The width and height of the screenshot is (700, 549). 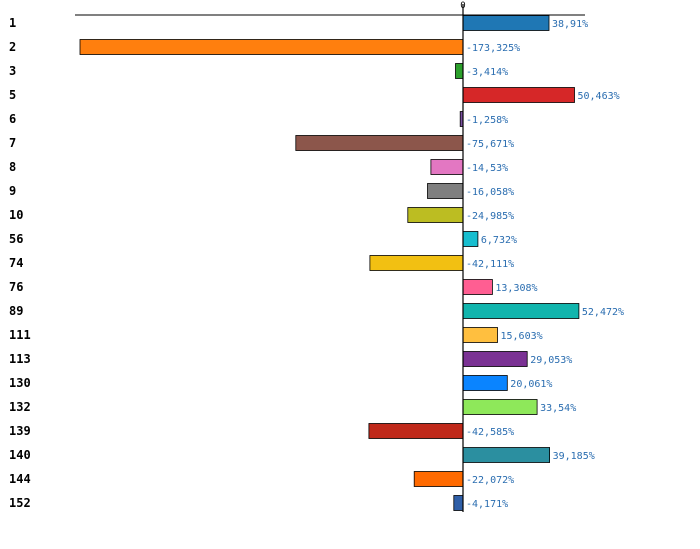 I want to click on value-label-130: 20,061%, so click(x=531, y=384).